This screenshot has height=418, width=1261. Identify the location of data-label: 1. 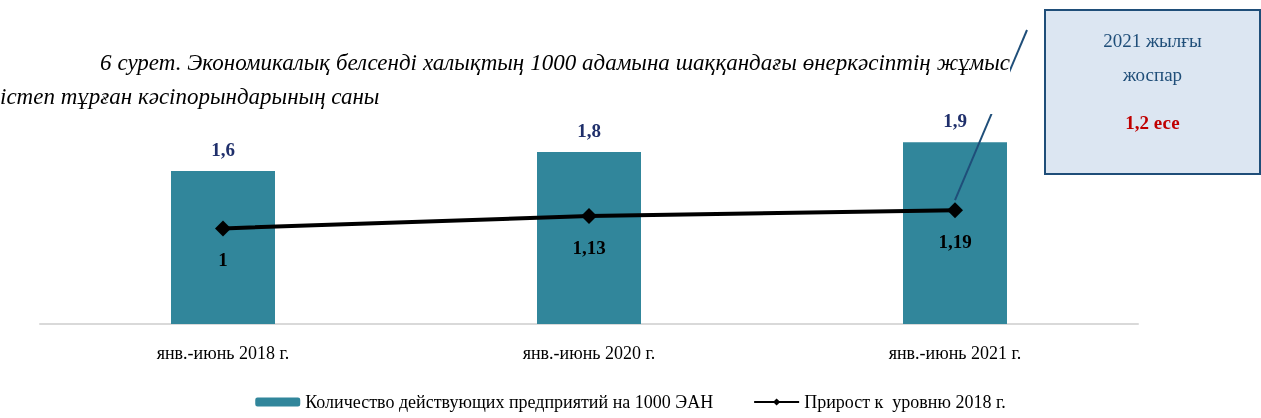
(223, 260).